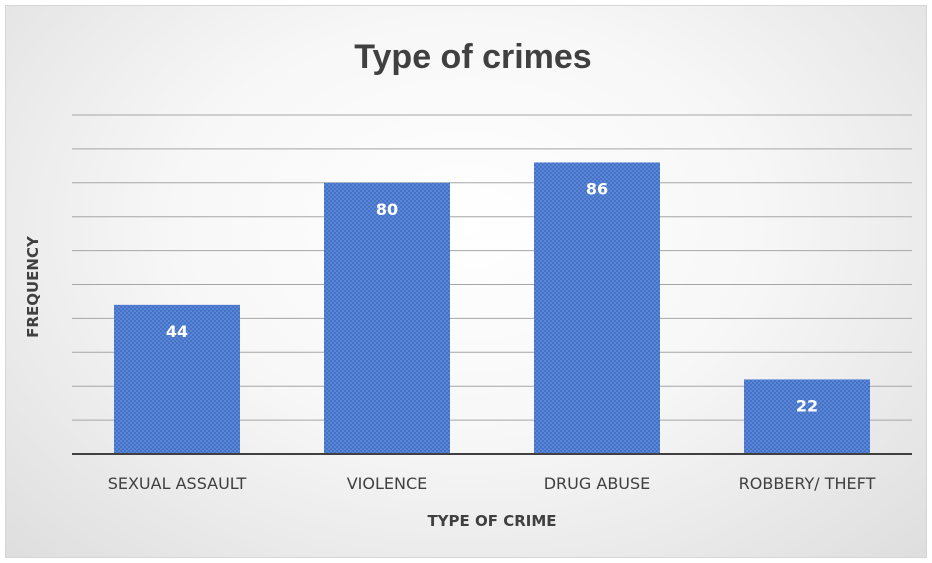 This screenshot has width=932, height=563. I want to click on x-tick-label: DRUG ABUSE, so click(597, 483).